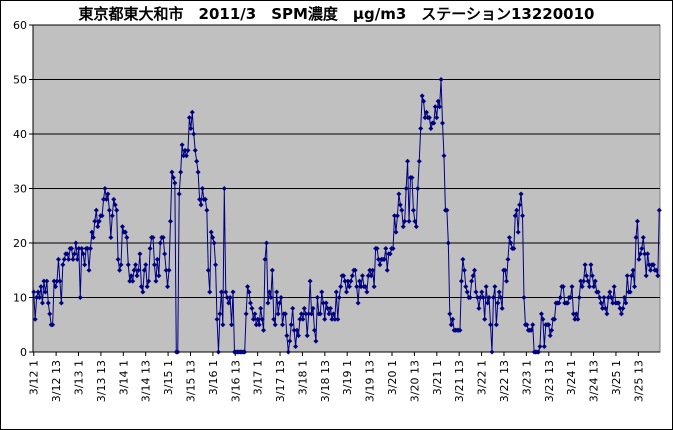  What do you see at coordinates (146, 381) in the screenshot?
I see `x-tick-label: 3/14 13` at bounding box center [146, 381].